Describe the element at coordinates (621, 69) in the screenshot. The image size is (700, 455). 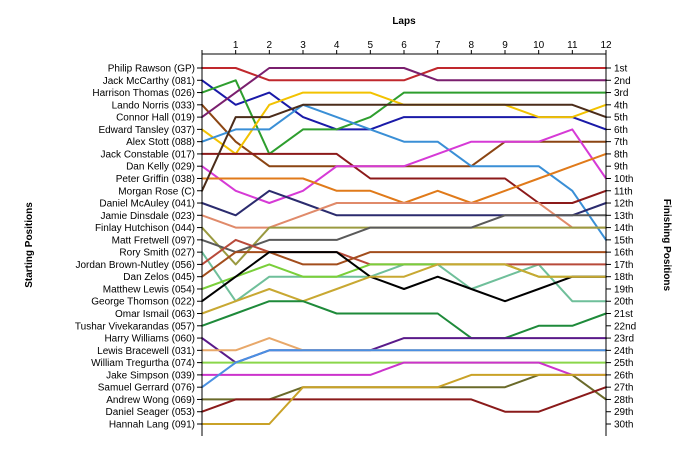
I see `finishing-position-label: 1st` at that location.